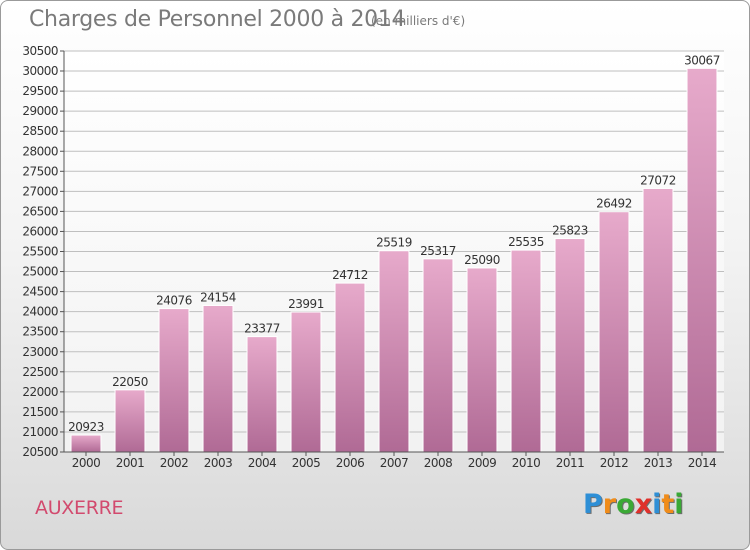 This screenshot has height=550, width=750. I want to click on y-tick-label: 25000, so click(40, 272).